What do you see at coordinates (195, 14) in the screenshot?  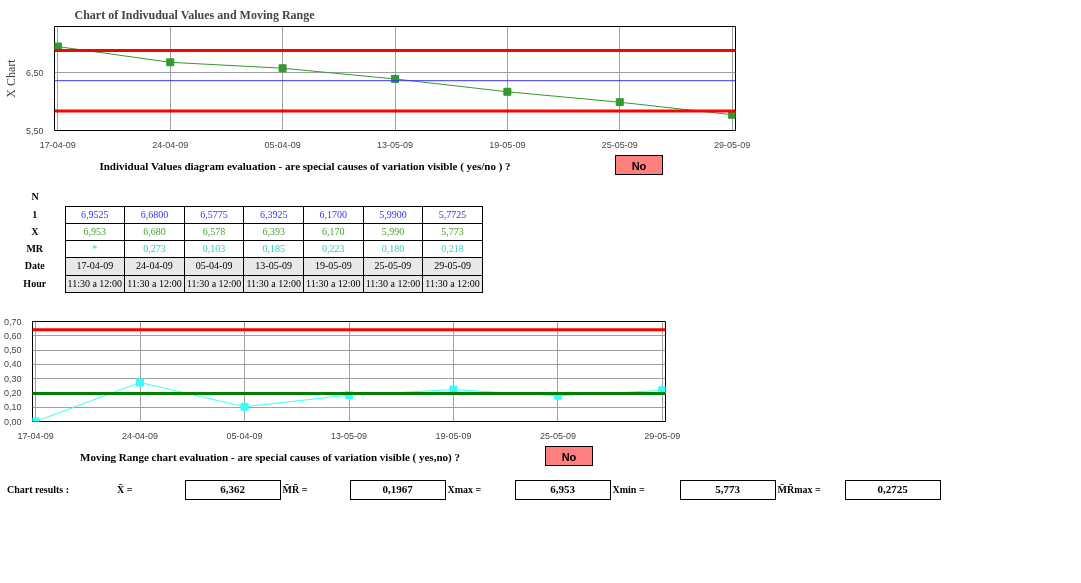 I see `chart-title: Chart of Indivudual Values and Moving Range` at bounding box center [195, 14].